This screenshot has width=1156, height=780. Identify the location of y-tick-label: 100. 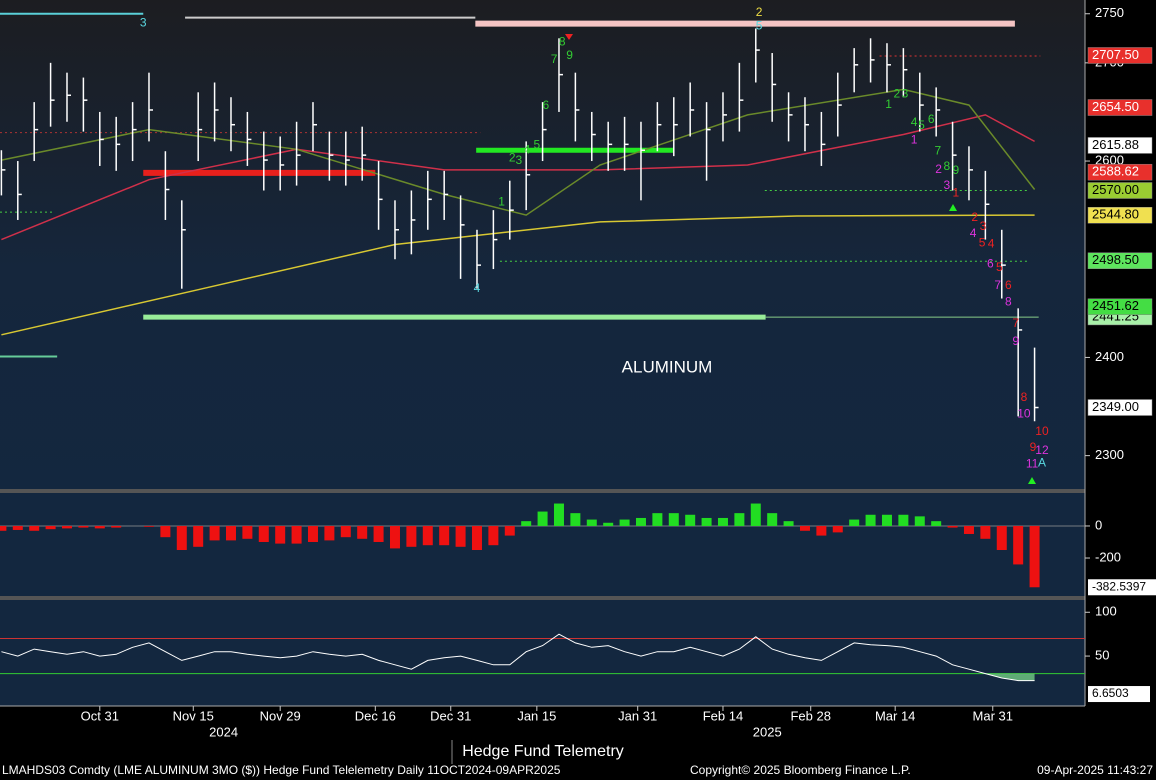
(1106, 611).